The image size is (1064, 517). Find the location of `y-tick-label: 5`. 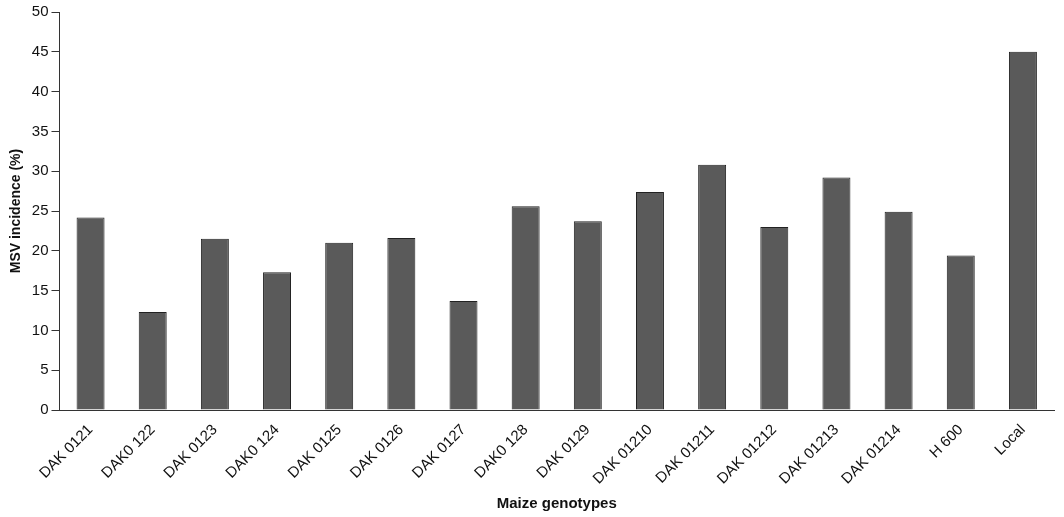

y-tick-label: 5 is located at coordinates (44, 369).